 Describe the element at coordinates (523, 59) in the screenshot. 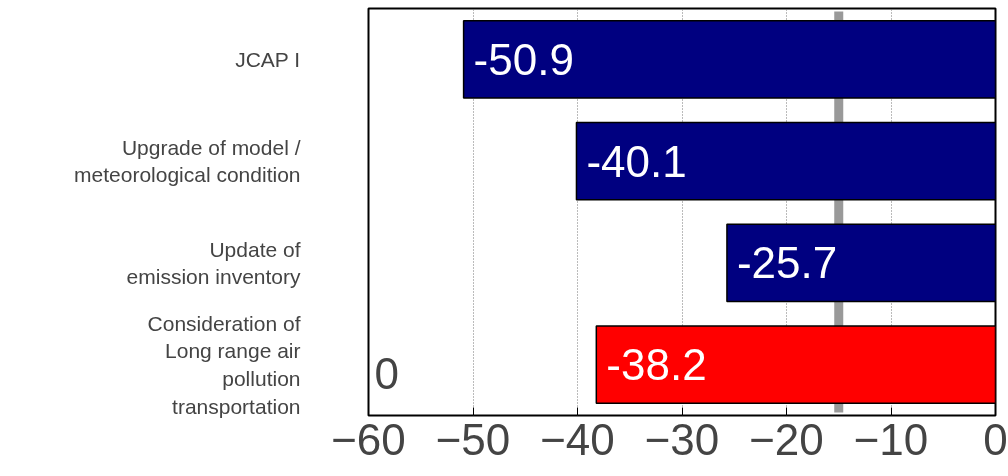

I see `data-label: -50.9` at that location.